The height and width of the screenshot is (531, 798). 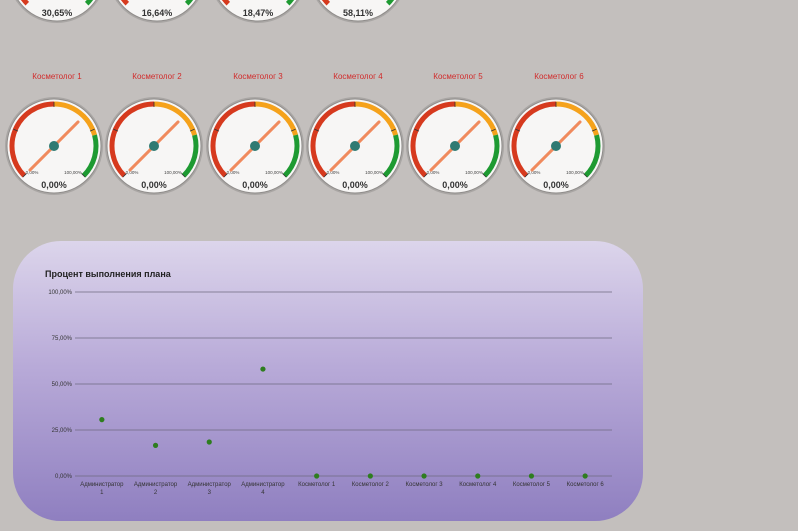 I want to click on top-gauge-value: 16,64%, so click(x=157, y=13).